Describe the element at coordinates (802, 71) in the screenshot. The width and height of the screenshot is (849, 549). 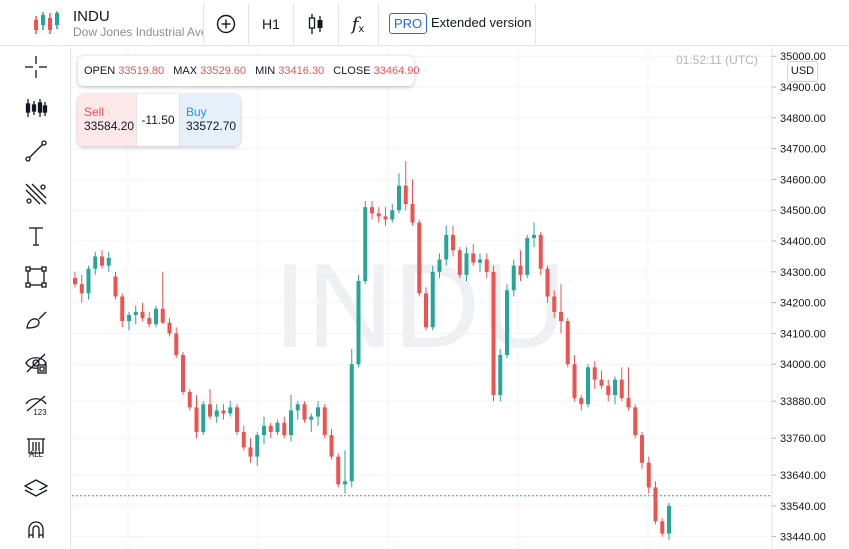
I see `currency-badge: USD` at that location.